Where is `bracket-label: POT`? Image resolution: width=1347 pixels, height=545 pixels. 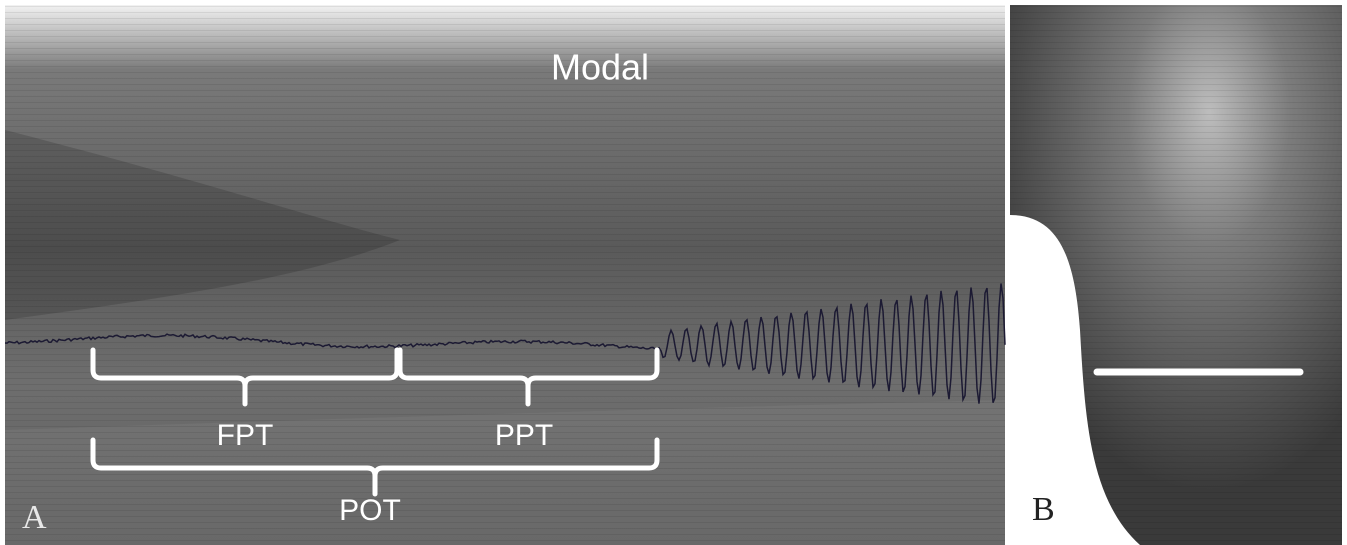 bracket-label: POT is located at coordinates (370, 510).